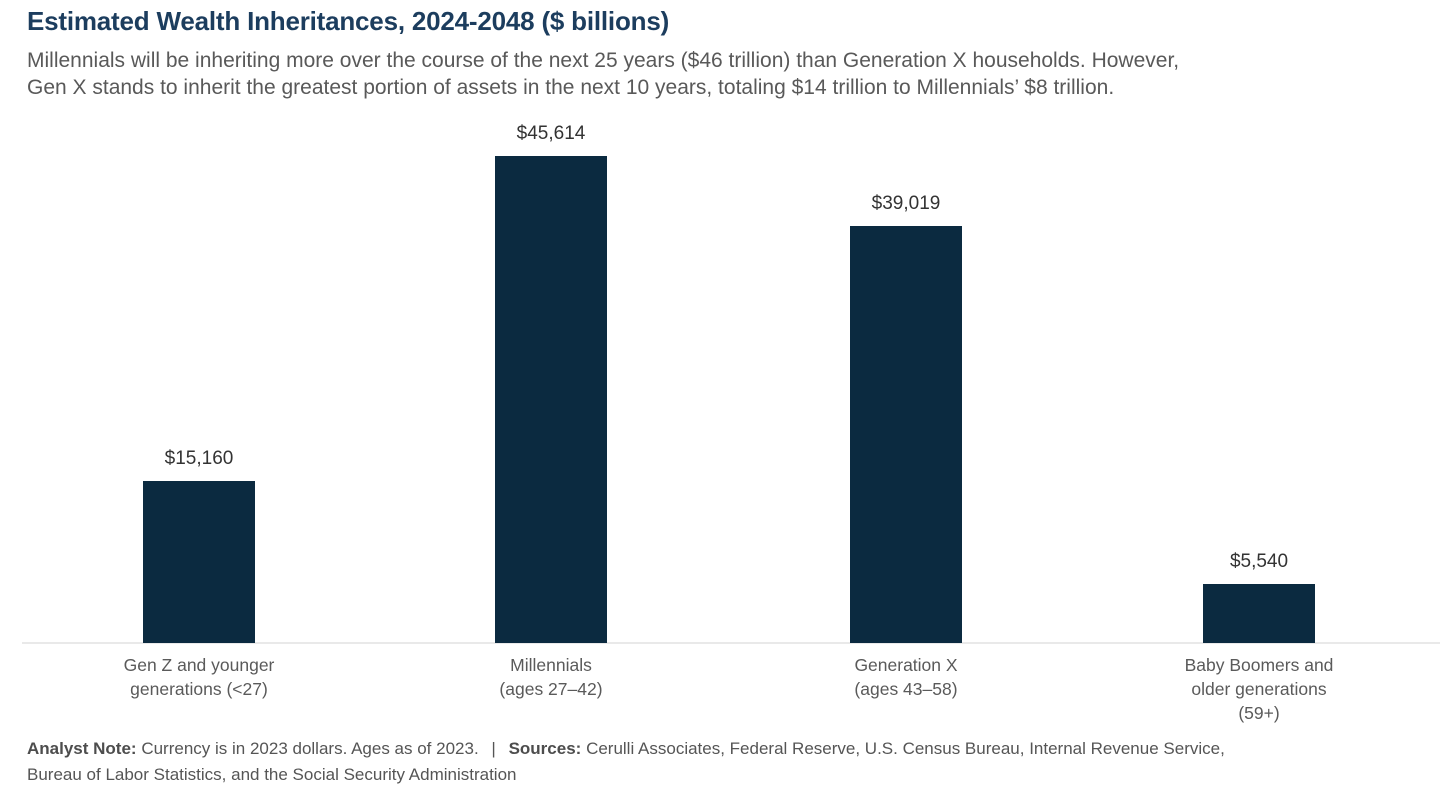 This screenshot has height=799, width=1440. What do you see at coordinates (82, 748) in the screenshot?
I see `analyst-note-label: Analyst Note:` at bounding box center [82, 748].